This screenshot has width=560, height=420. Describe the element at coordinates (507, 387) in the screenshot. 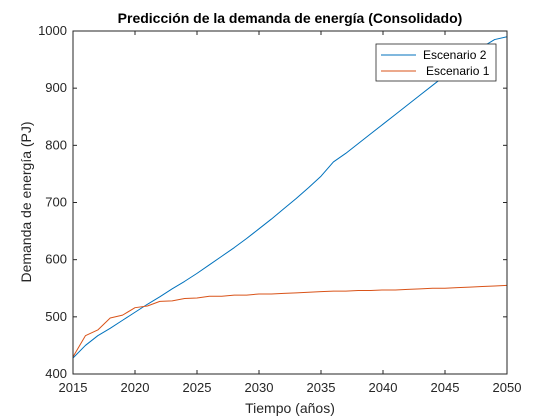

I see `x-tick-label: 2050` at that location.